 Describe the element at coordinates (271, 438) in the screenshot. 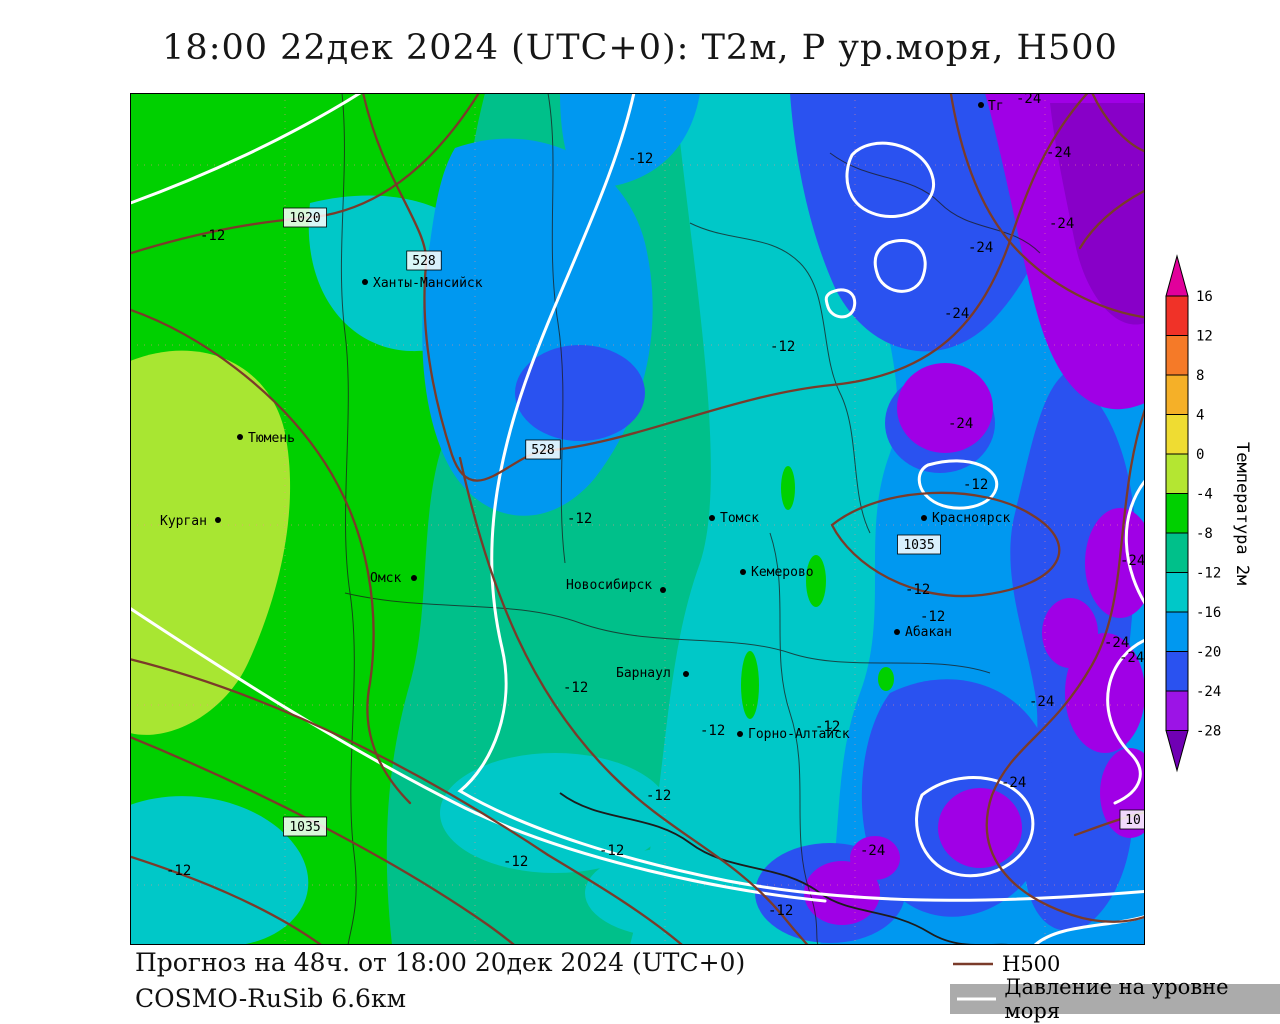

I see `city-label: Тюмень` at that location.